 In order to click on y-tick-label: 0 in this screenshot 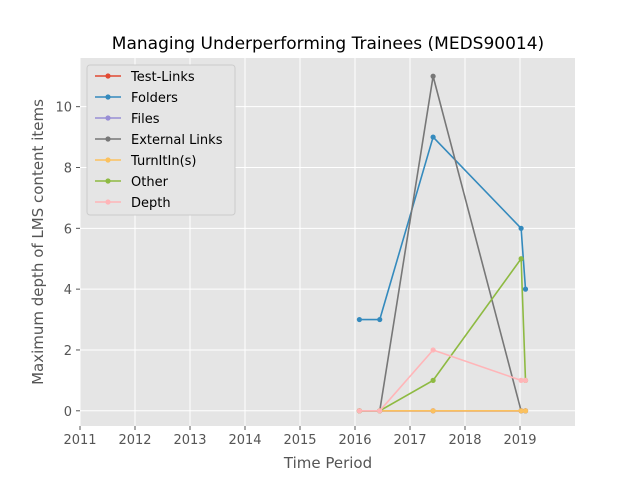, I will do `click(68, 412)`.